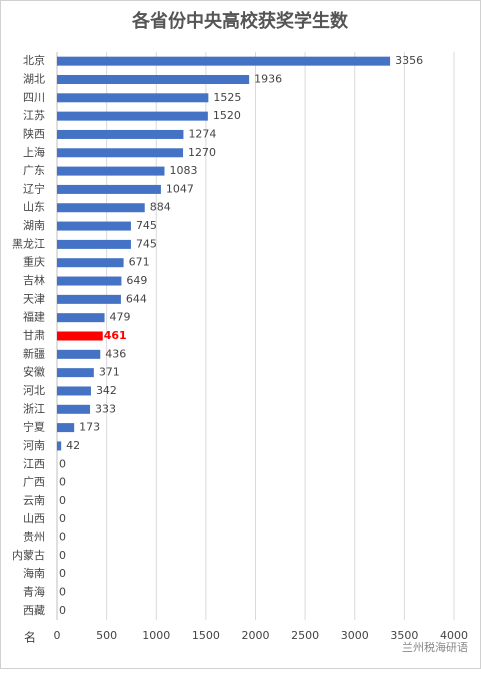 This screenshot has width=481, height=673. I want to click on value-label: 1083, so click(183, 170).